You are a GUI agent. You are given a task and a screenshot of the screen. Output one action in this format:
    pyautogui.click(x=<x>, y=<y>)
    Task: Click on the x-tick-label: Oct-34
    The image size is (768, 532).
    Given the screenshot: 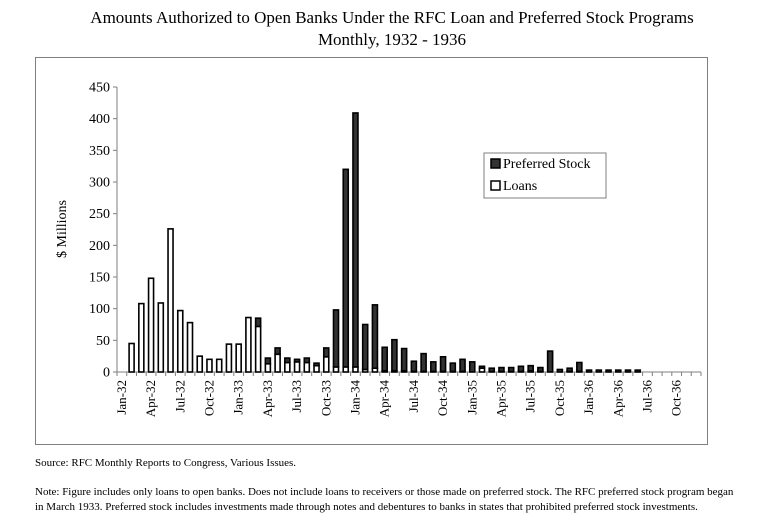 What is the action you would take?
    pyautogui.click(x=442, y=398)
    